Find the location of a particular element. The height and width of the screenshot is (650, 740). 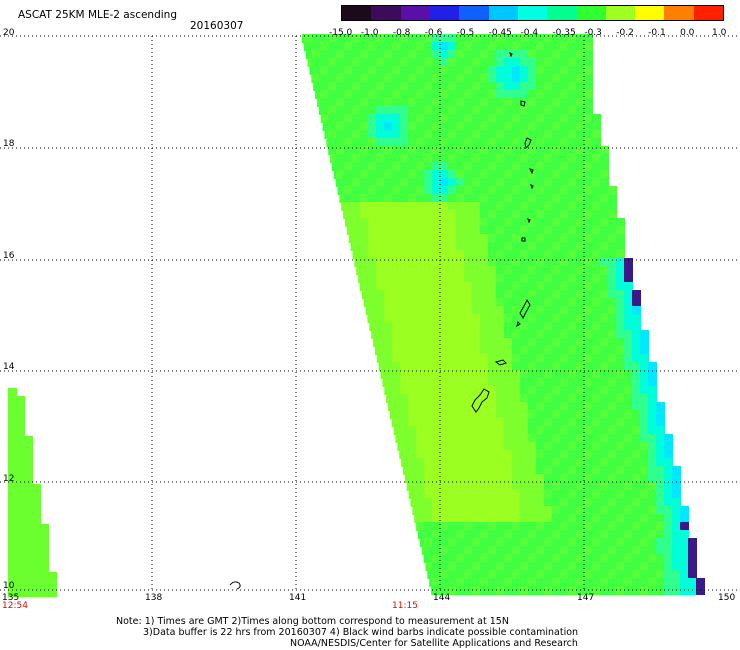

map-title: ASCAT 25KM MLE-2 ascending is located at coordinates (97, 15).